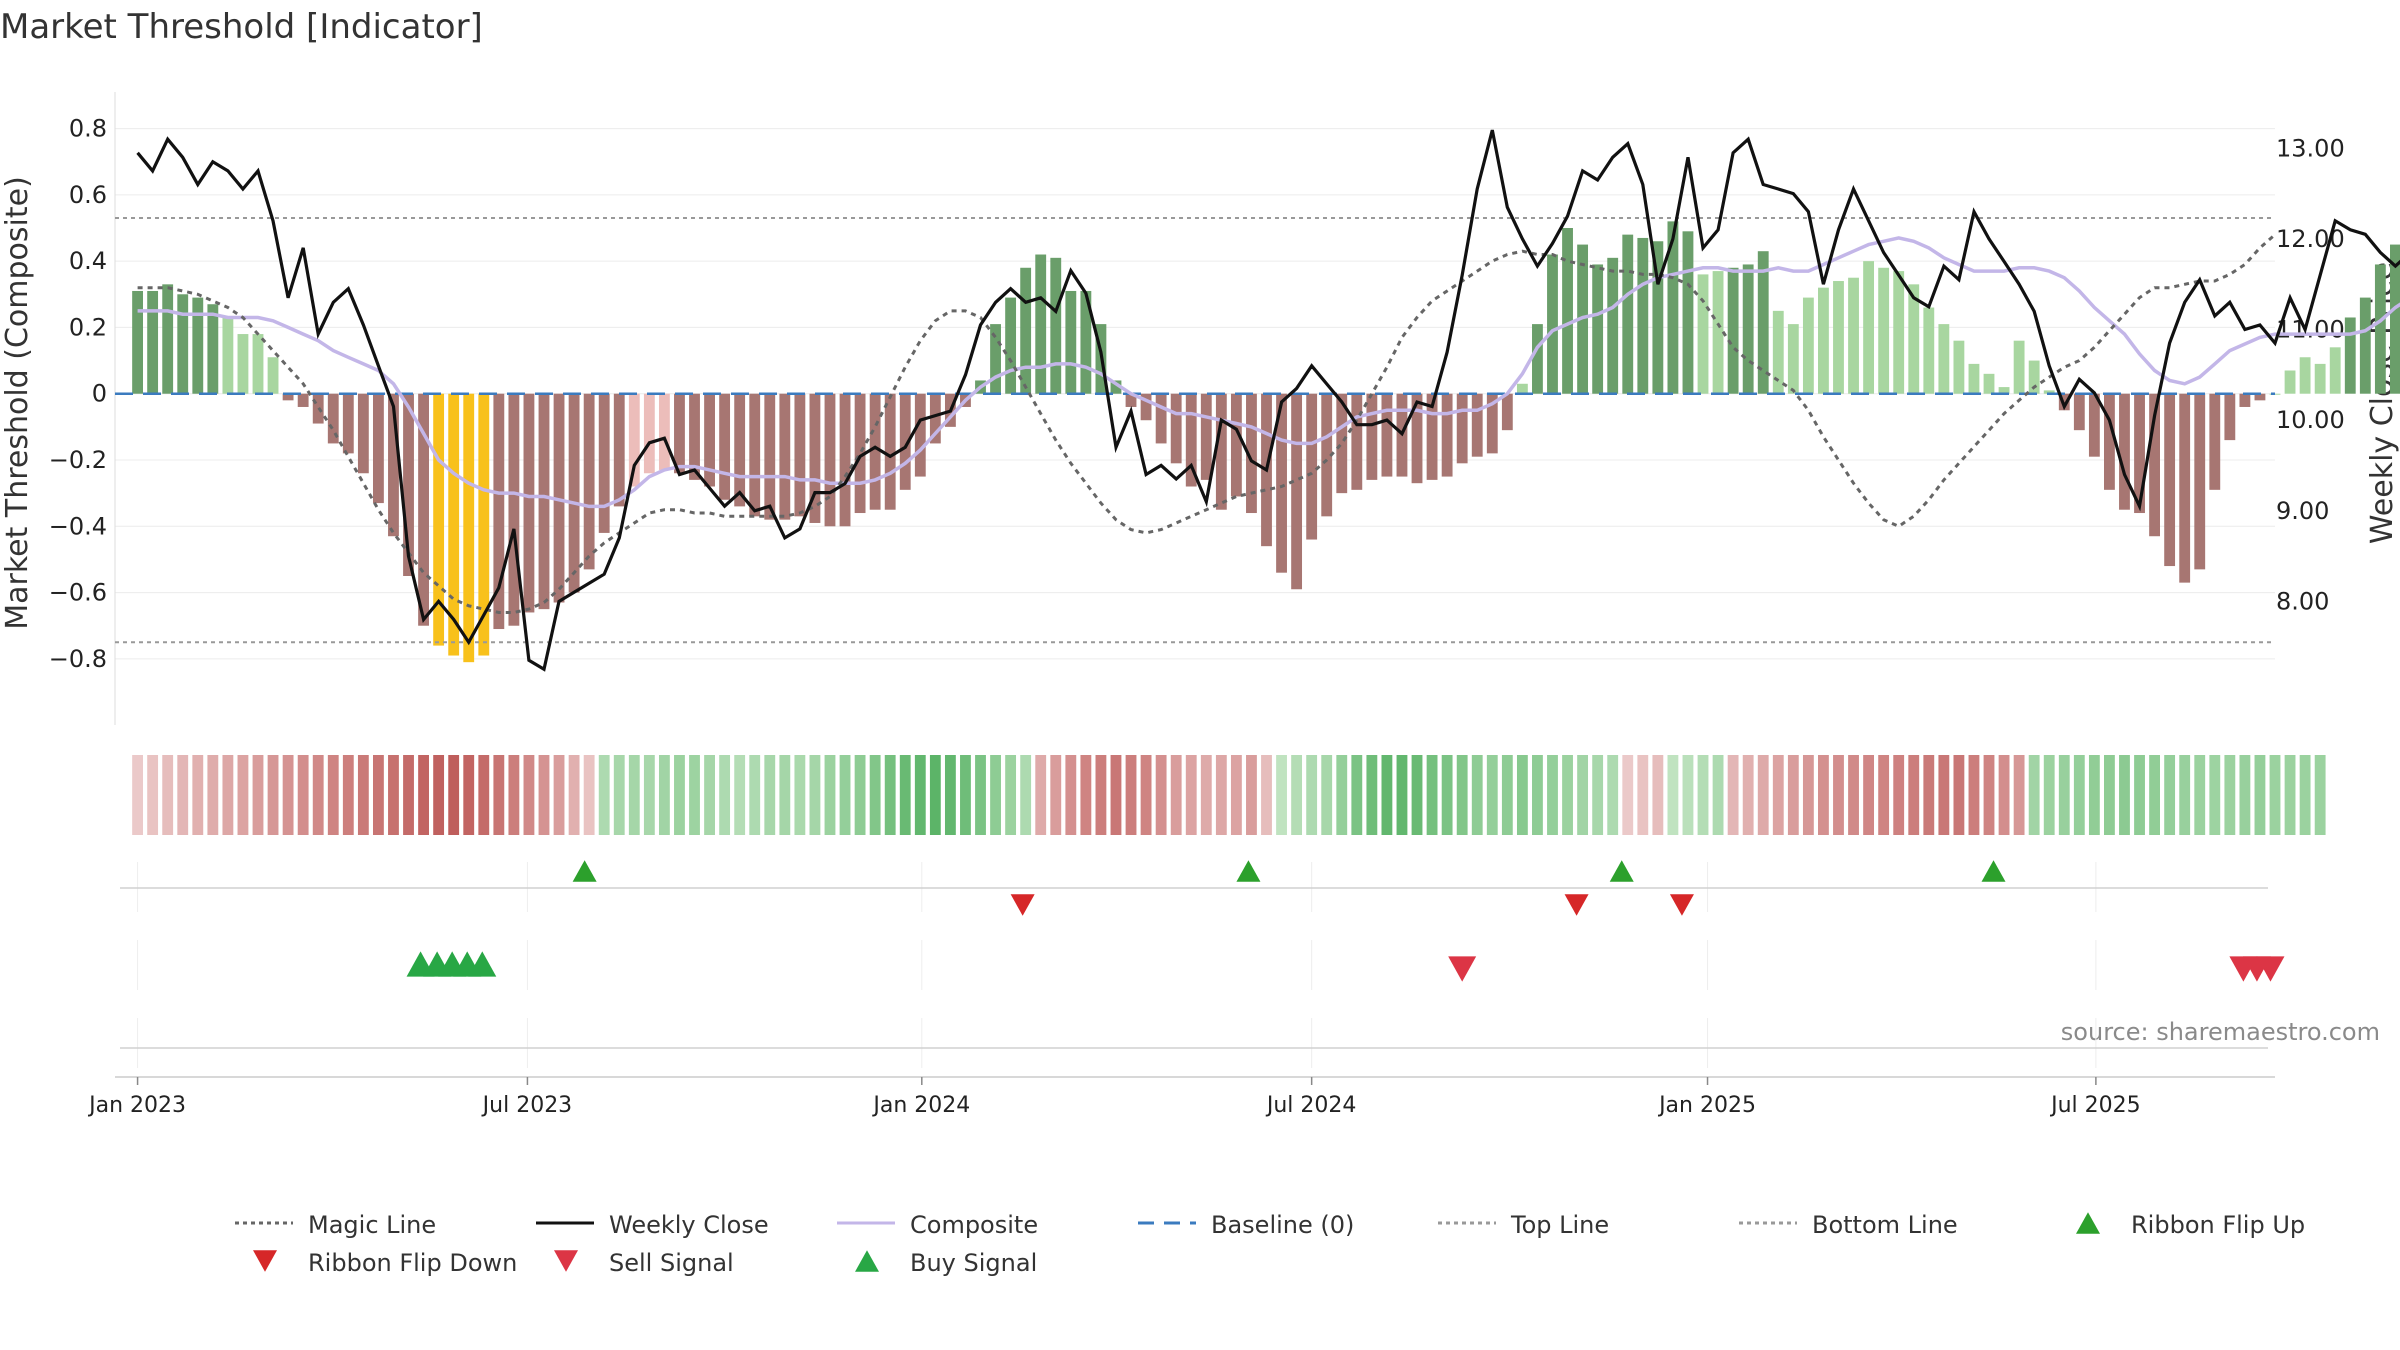  Describe the element at coordinates (99, 394) in the screenshot. I see `y-tick-label: 0` at that location.